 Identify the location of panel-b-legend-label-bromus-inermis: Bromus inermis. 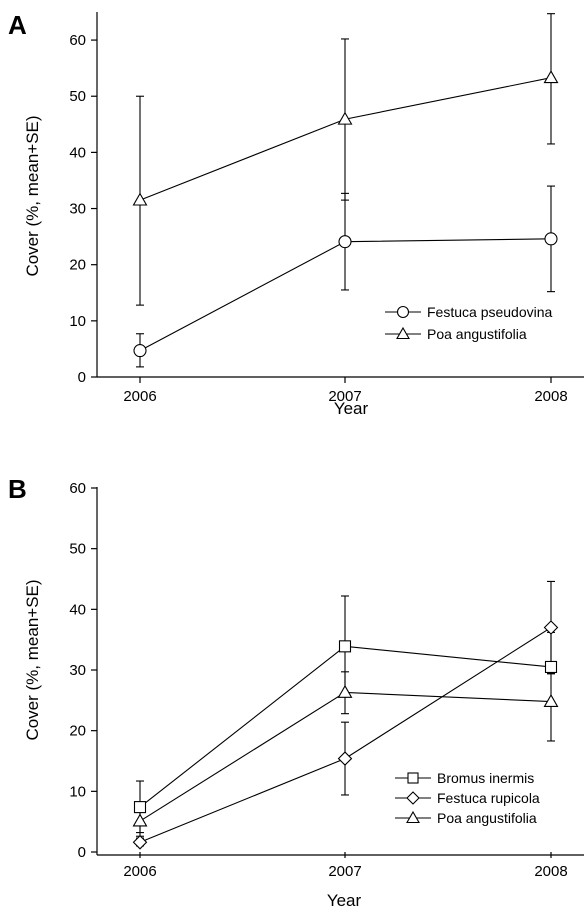
(485, 778).